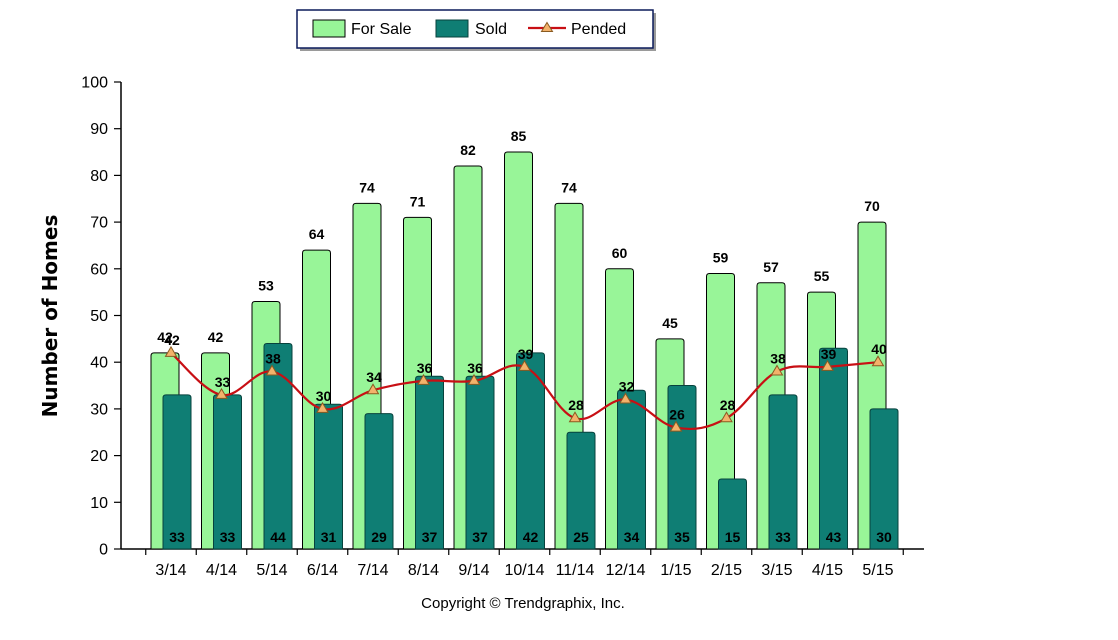 This screenshot has height=640, width=1118. Describe the element at coordinates (430, 537) in the screenshot. I see `sold-value-label: 37` at that location.